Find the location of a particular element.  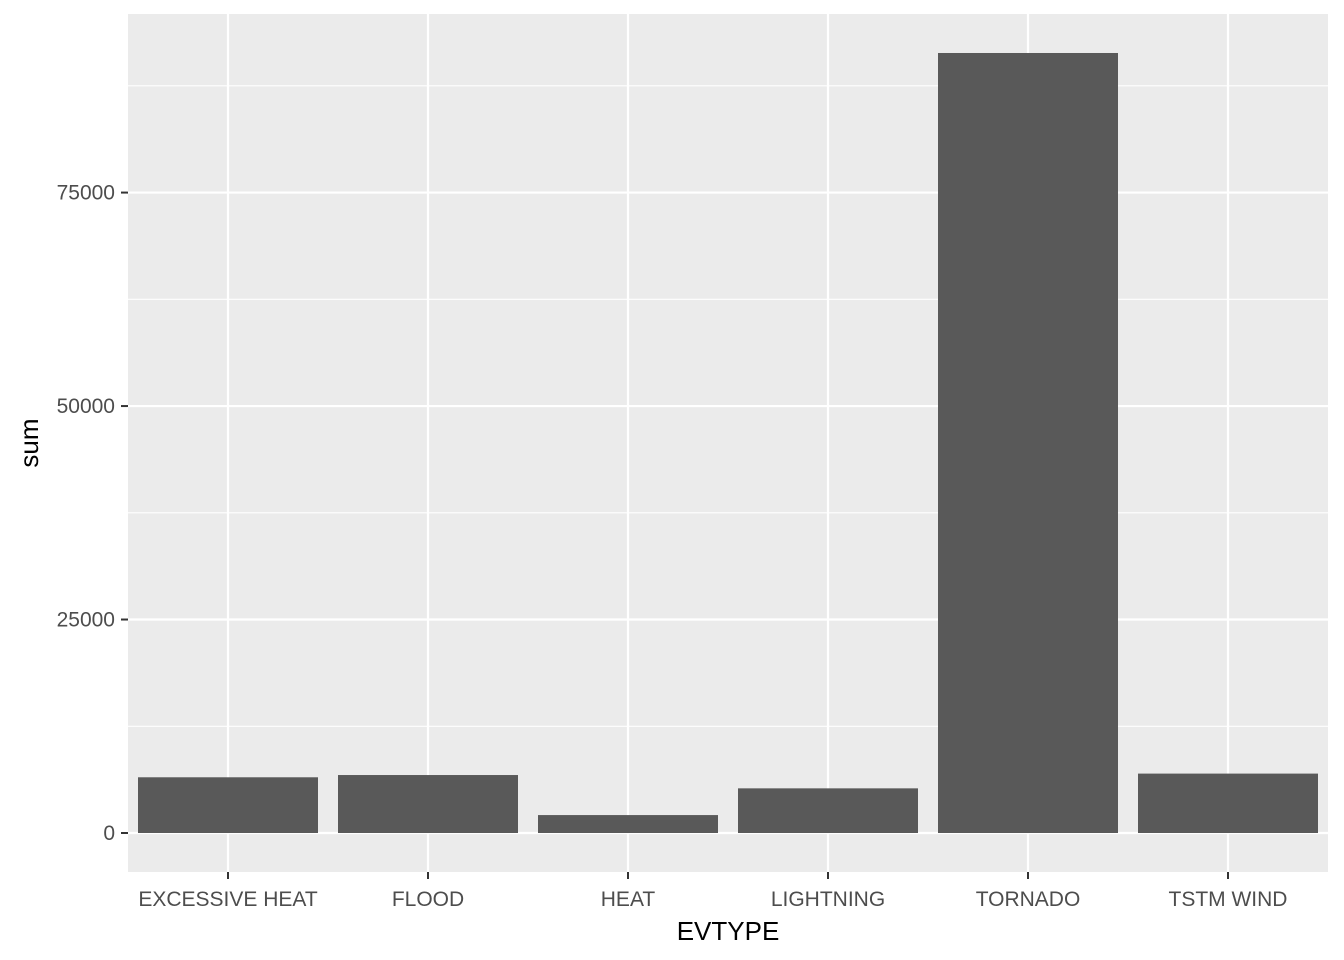

y-tick-label: 50000 is located at coordinates (86, 406).